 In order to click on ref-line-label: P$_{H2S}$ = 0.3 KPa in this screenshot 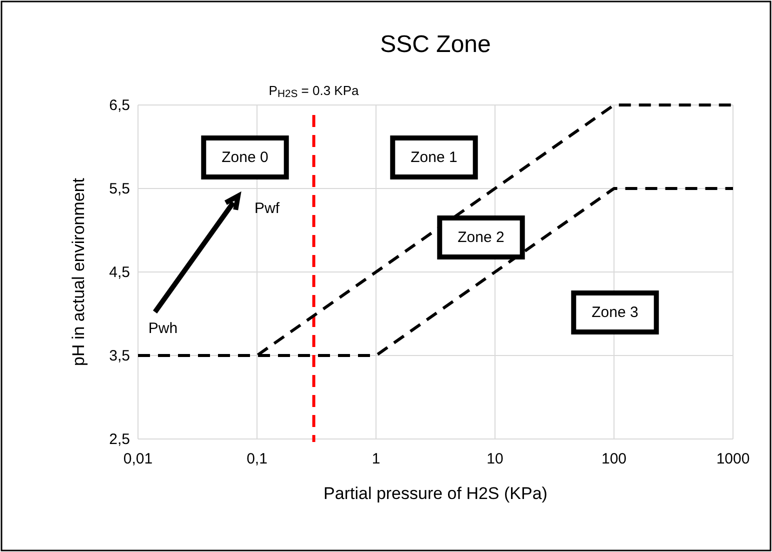, I will do `click(314, 91)`.